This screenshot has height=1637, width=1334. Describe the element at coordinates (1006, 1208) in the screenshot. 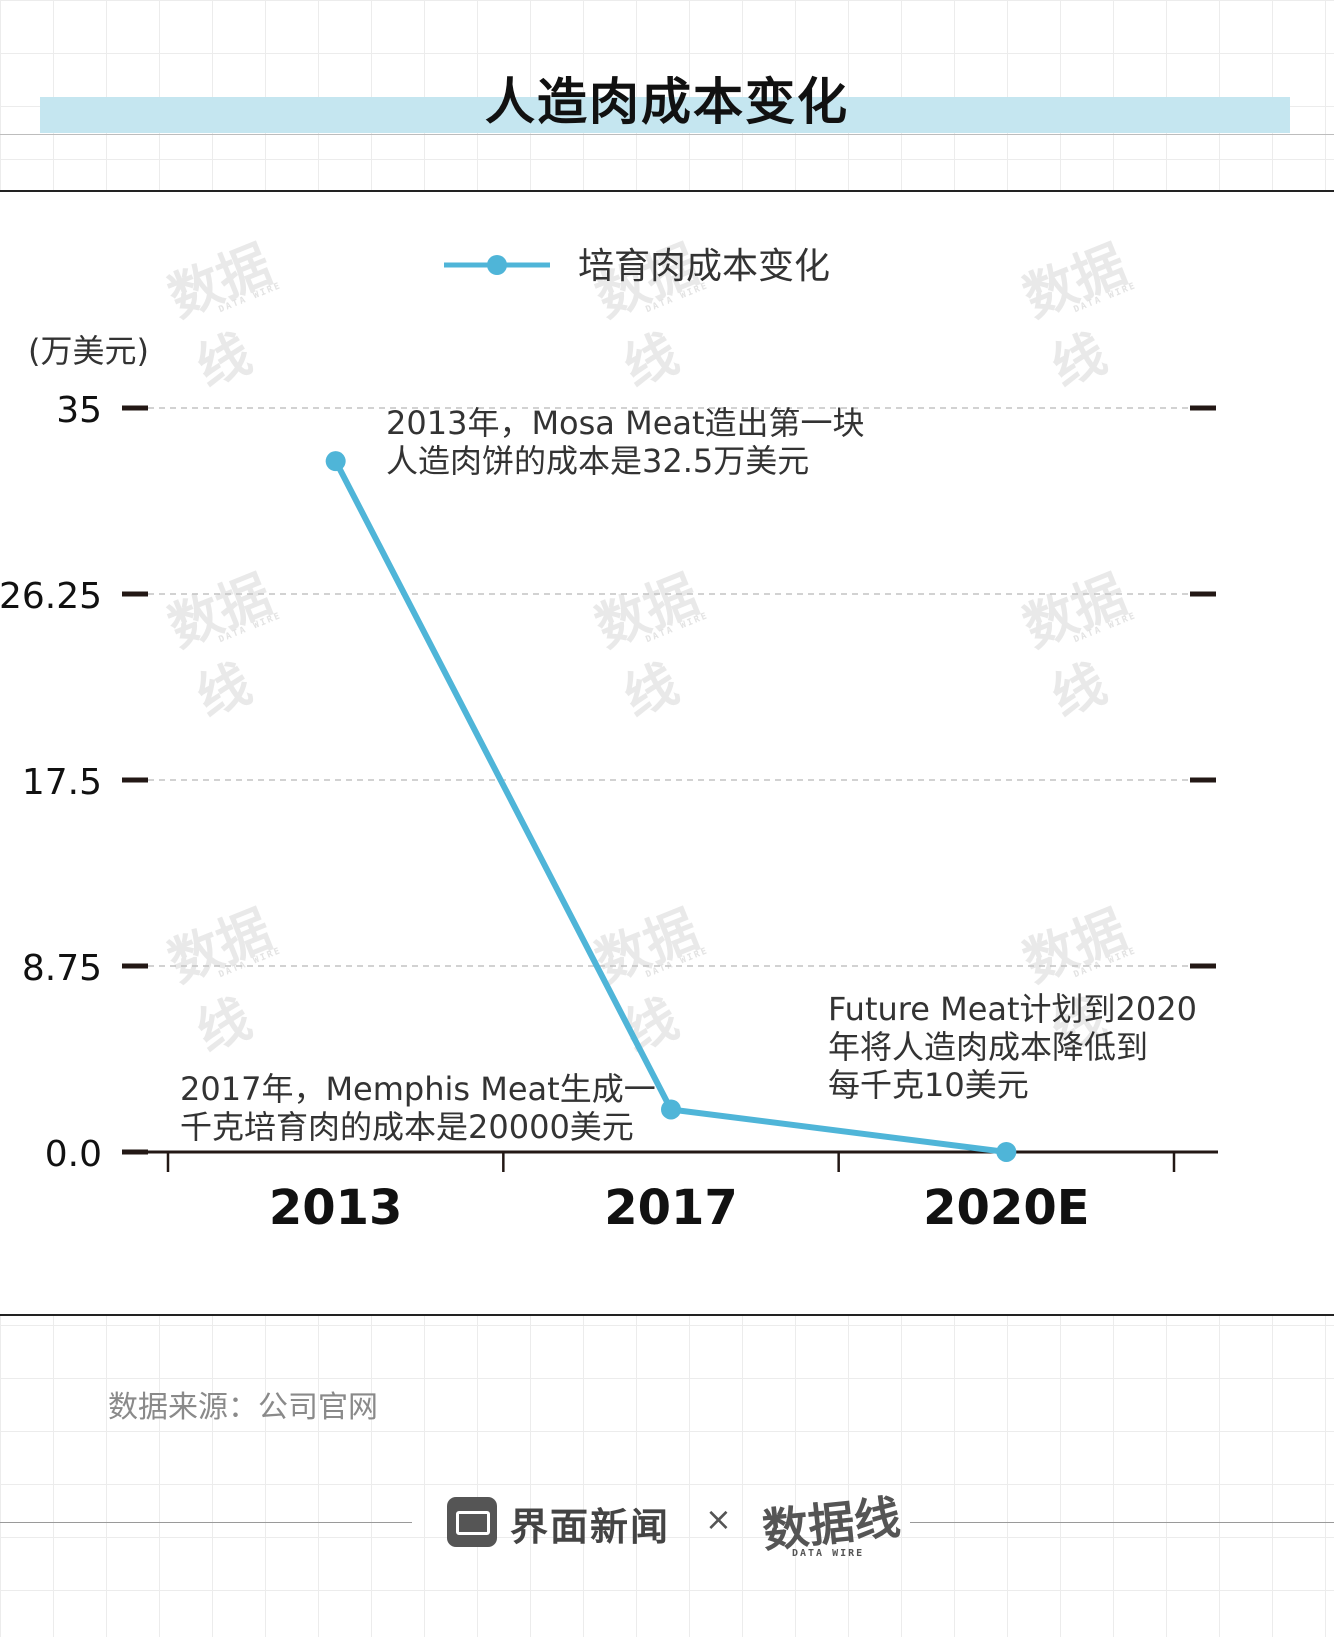

I see `x-tick-label: 2020E` at that location.